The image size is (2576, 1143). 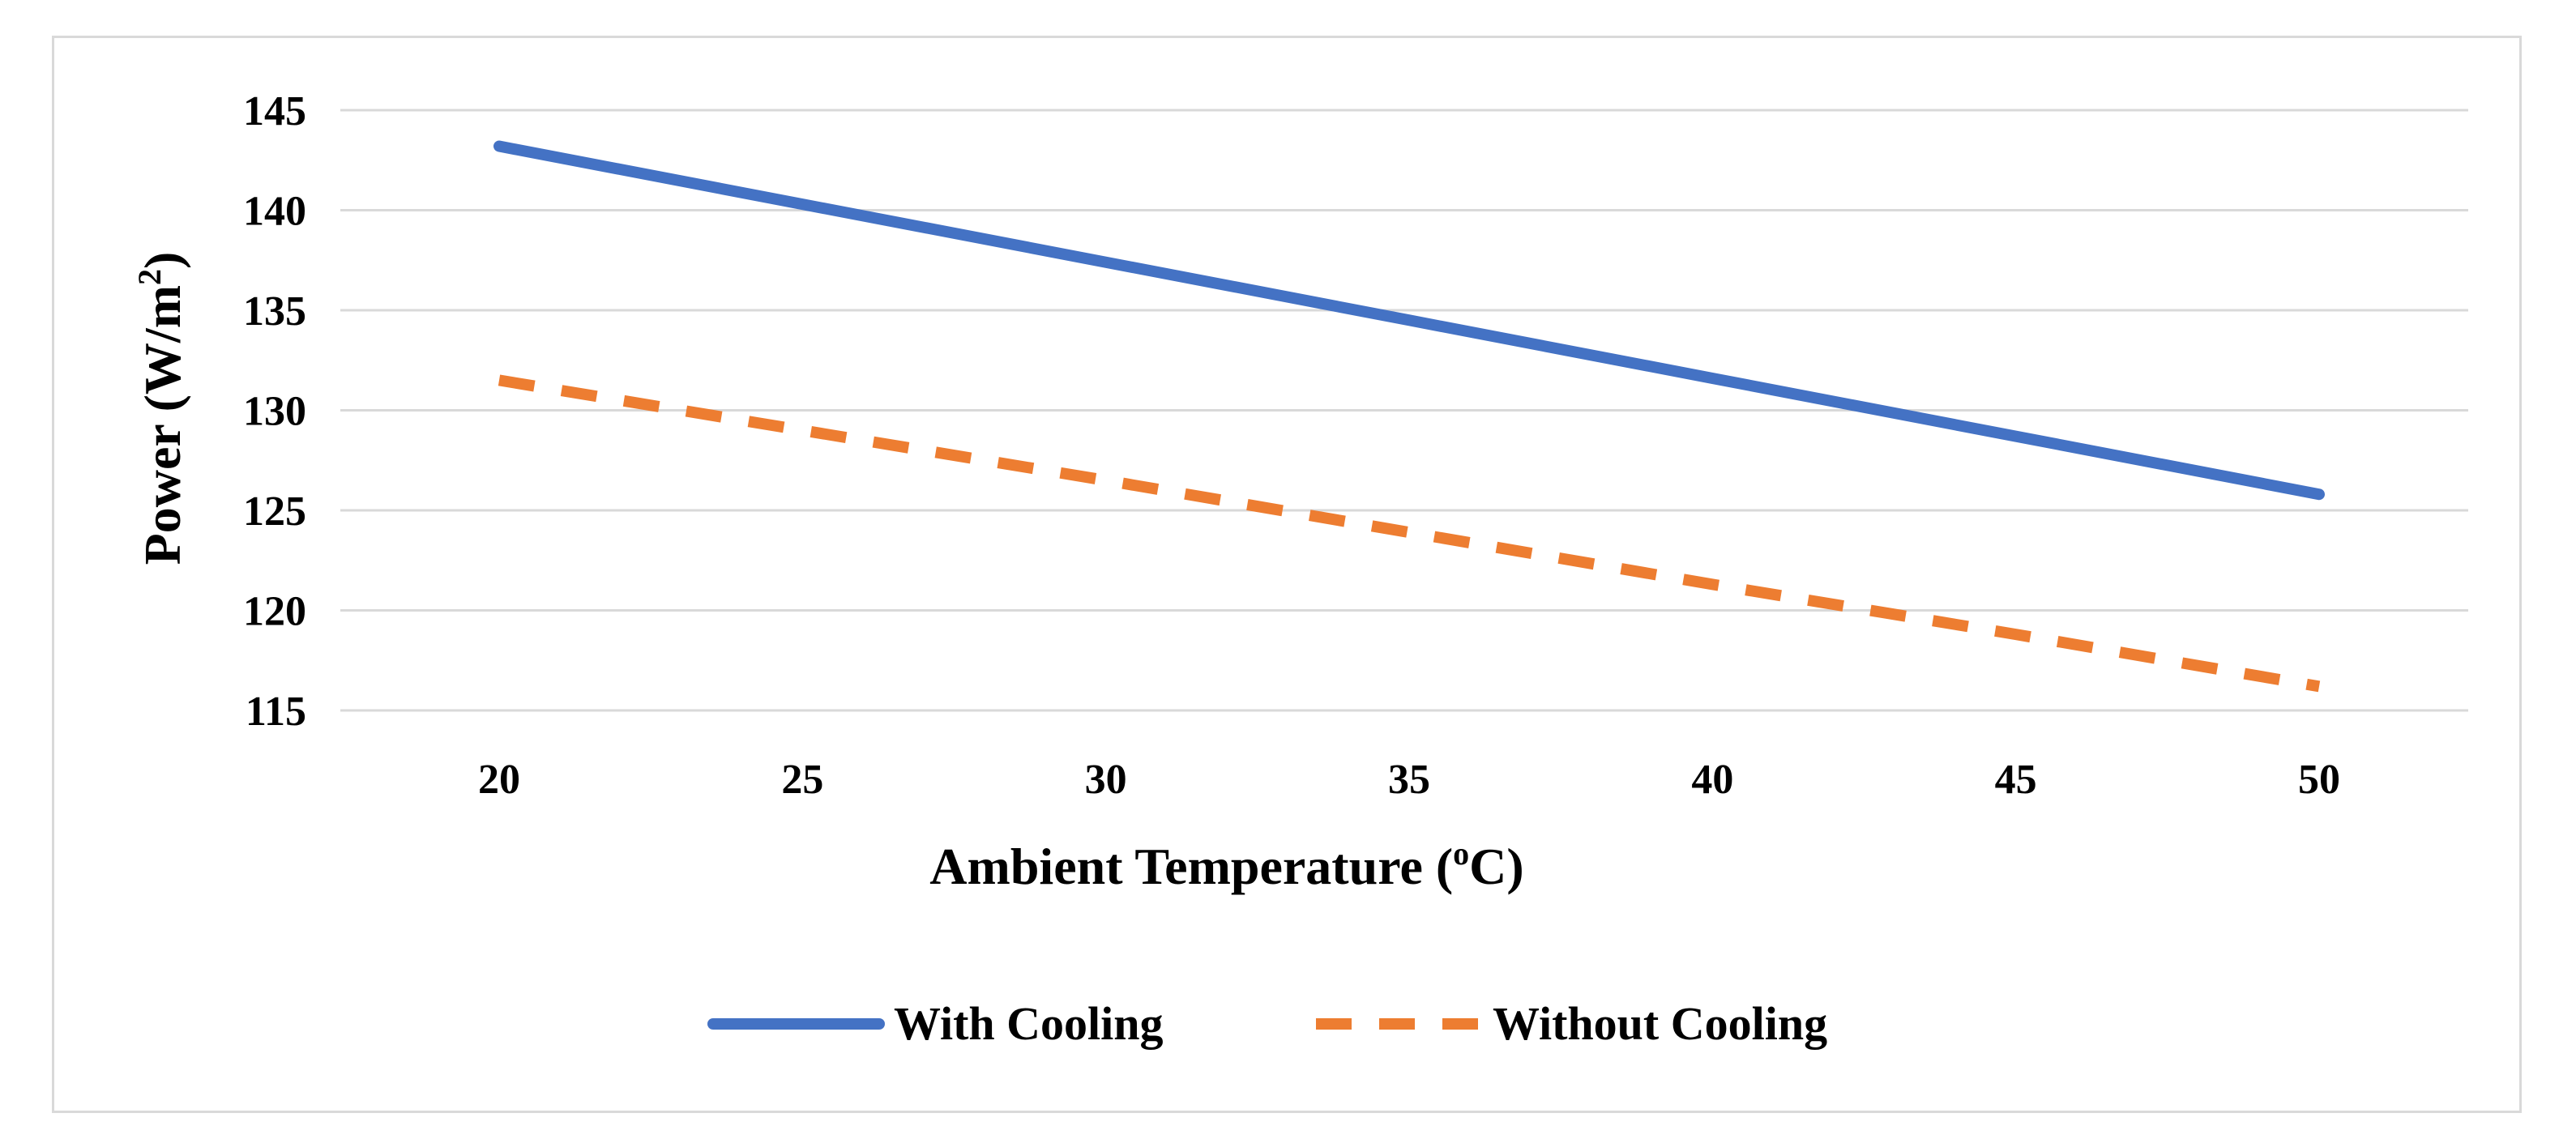 What do you see at coordinates (276, 712) in the screenshot?
I see `y-tick-label: 115` at bounding box center [276, 712].